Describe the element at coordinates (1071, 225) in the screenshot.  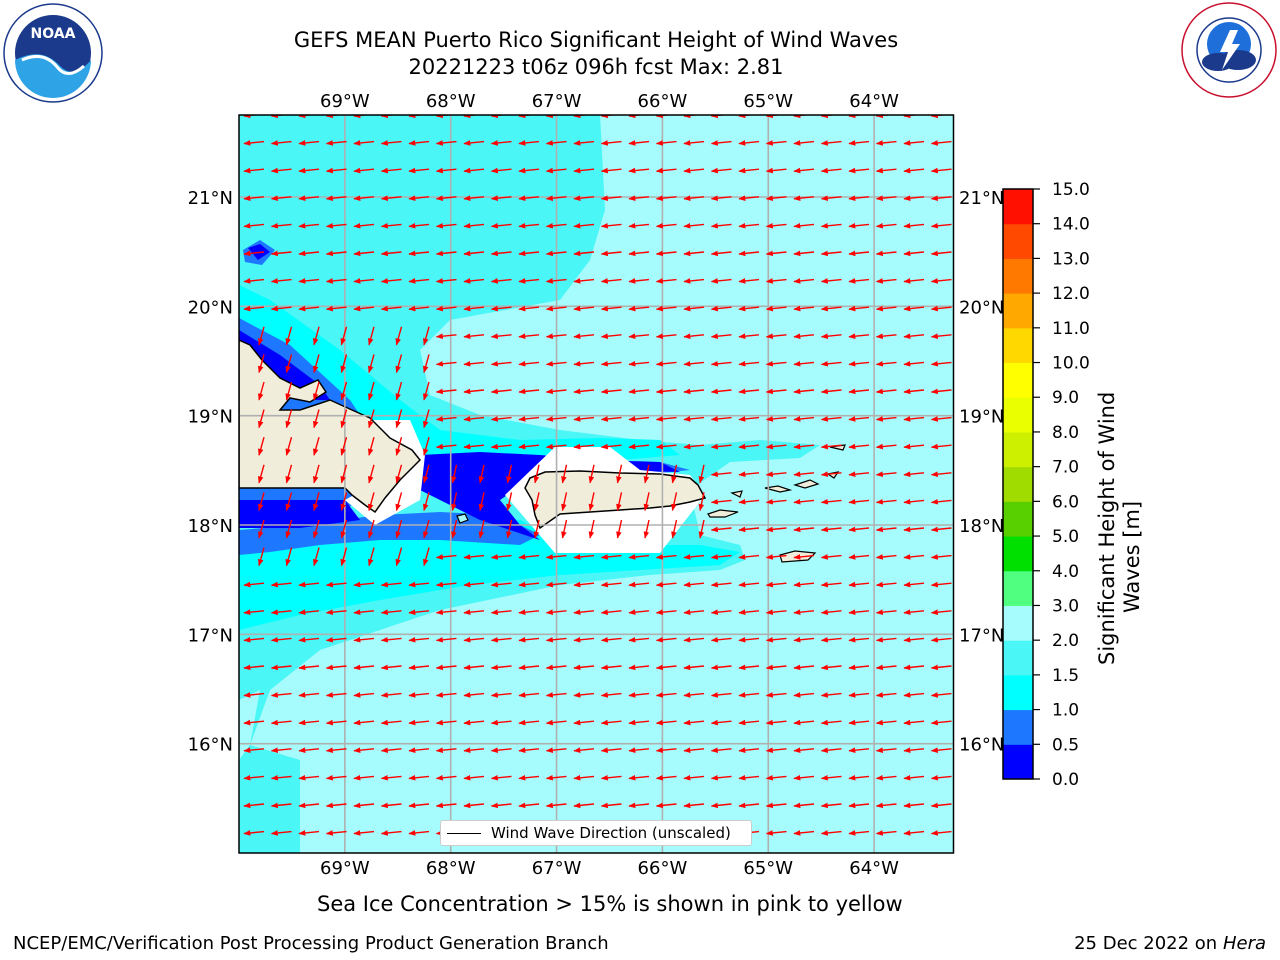
I see `colorbar-tick-label: 14.0` at that location.